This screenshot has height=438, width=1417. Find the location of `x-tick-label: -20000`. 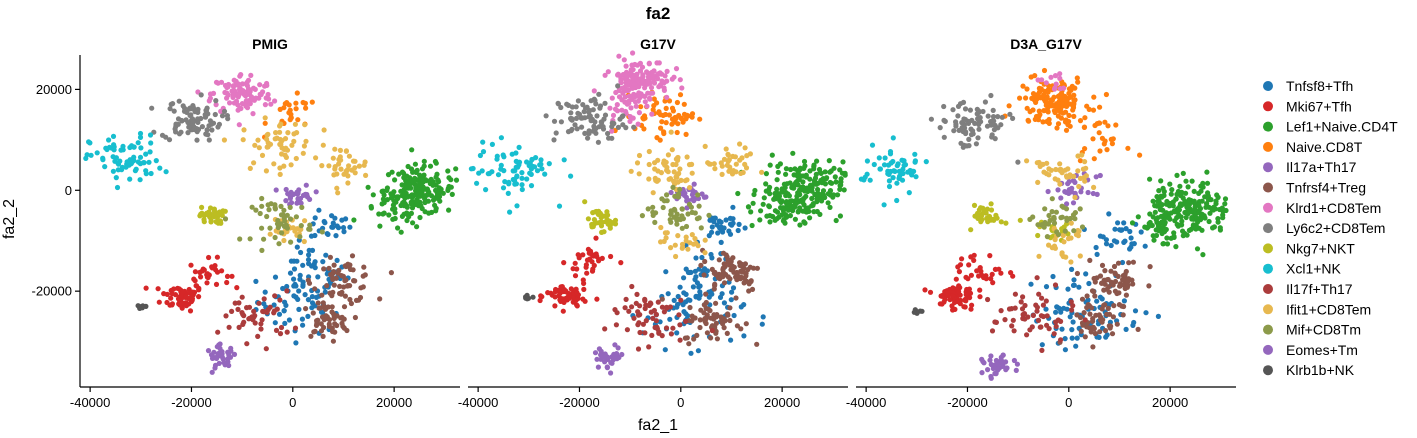

x-tick-label: -20000 is located at coordinates (579, 402).